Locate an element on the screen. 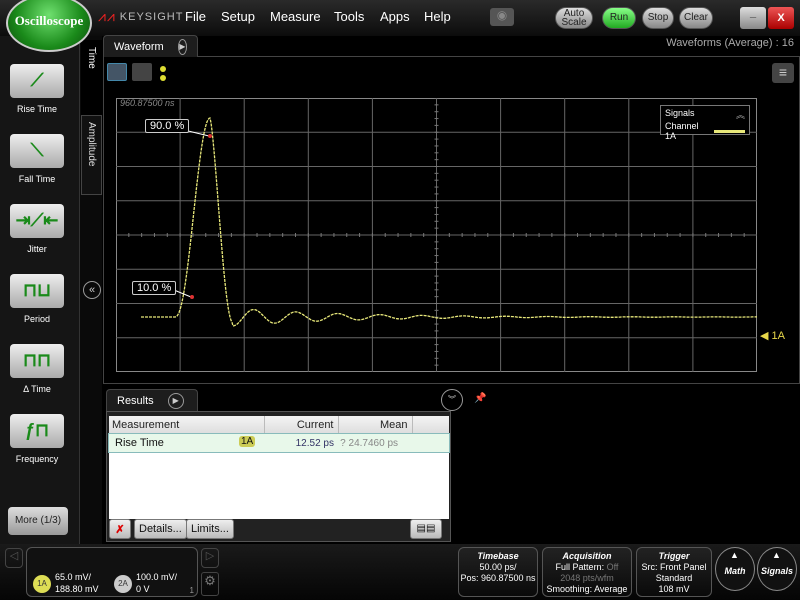 The width and height of the screenshot is (800, 600). brand-name: KEYSIGHT is located at coordinates (151, 16).